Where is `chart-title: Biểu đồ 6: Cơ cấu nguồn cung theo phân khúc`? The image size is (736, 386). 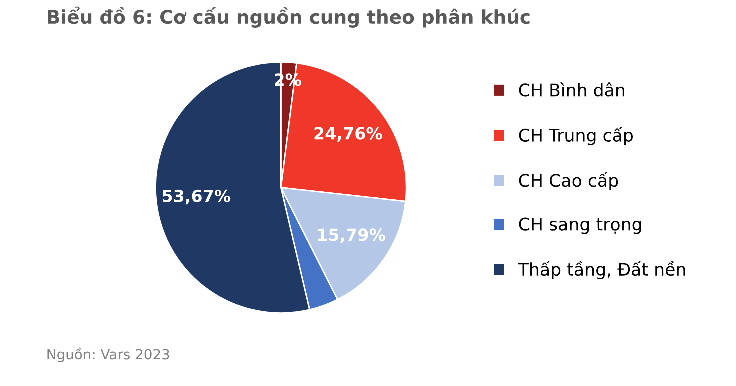 chart-title: Biểu đồ 6: Cơ cấu nguồn cung theo phân khúc is located at coordinates (289, 17).